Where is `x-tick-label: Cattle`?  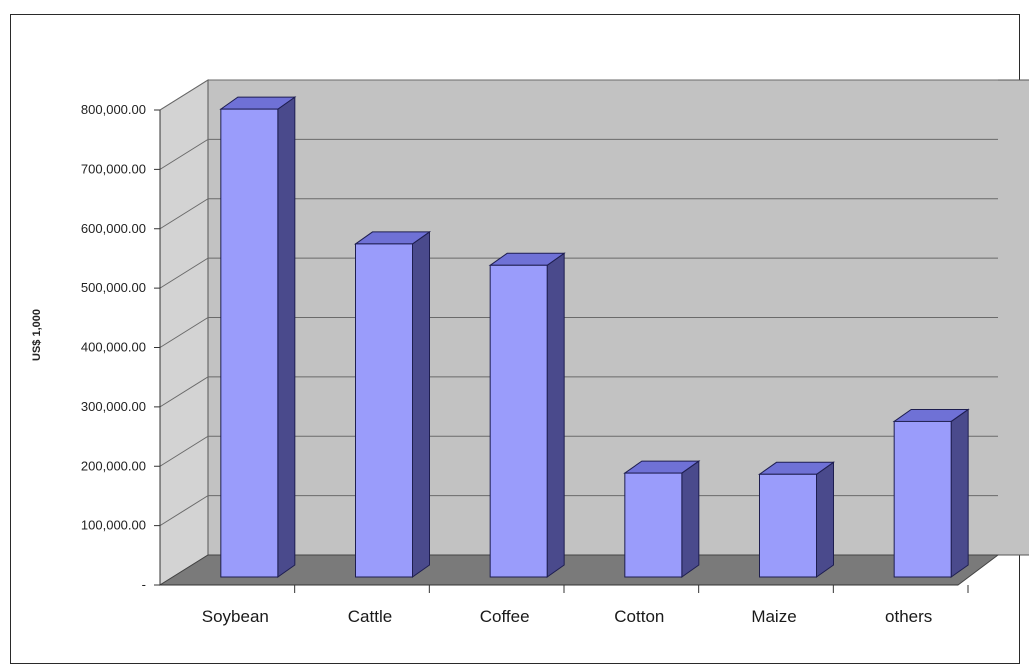 x-tick-label: Cattle is located at coordinates (370, 616).